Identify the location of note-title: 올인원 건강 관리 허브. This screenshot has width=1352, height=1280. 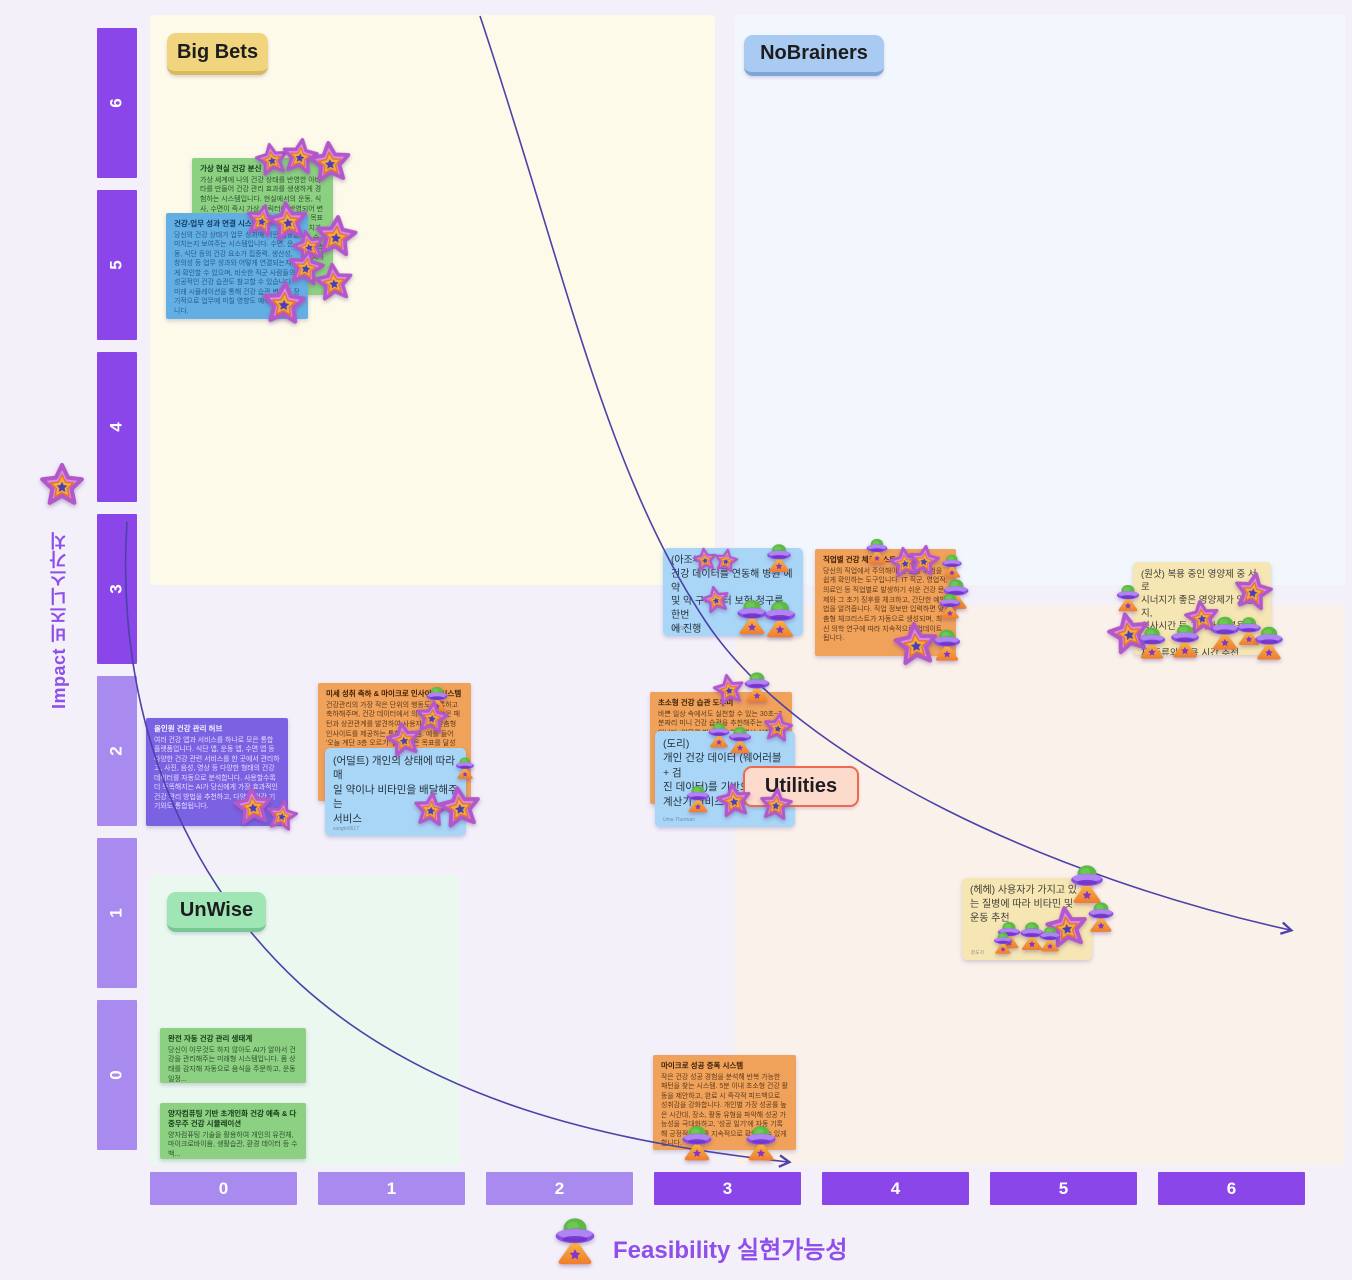
(188, 728).